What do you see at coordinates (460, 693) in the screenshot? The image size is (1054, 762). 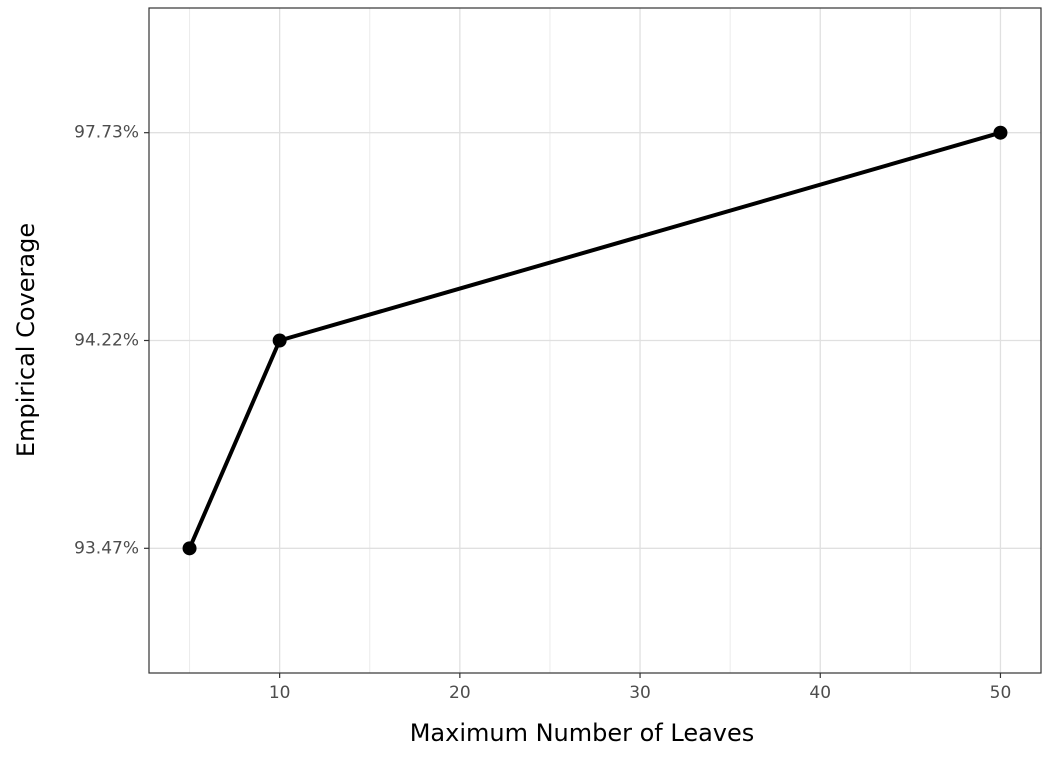 I see `x-tick-label: 20` at bounding box center [460, 693].